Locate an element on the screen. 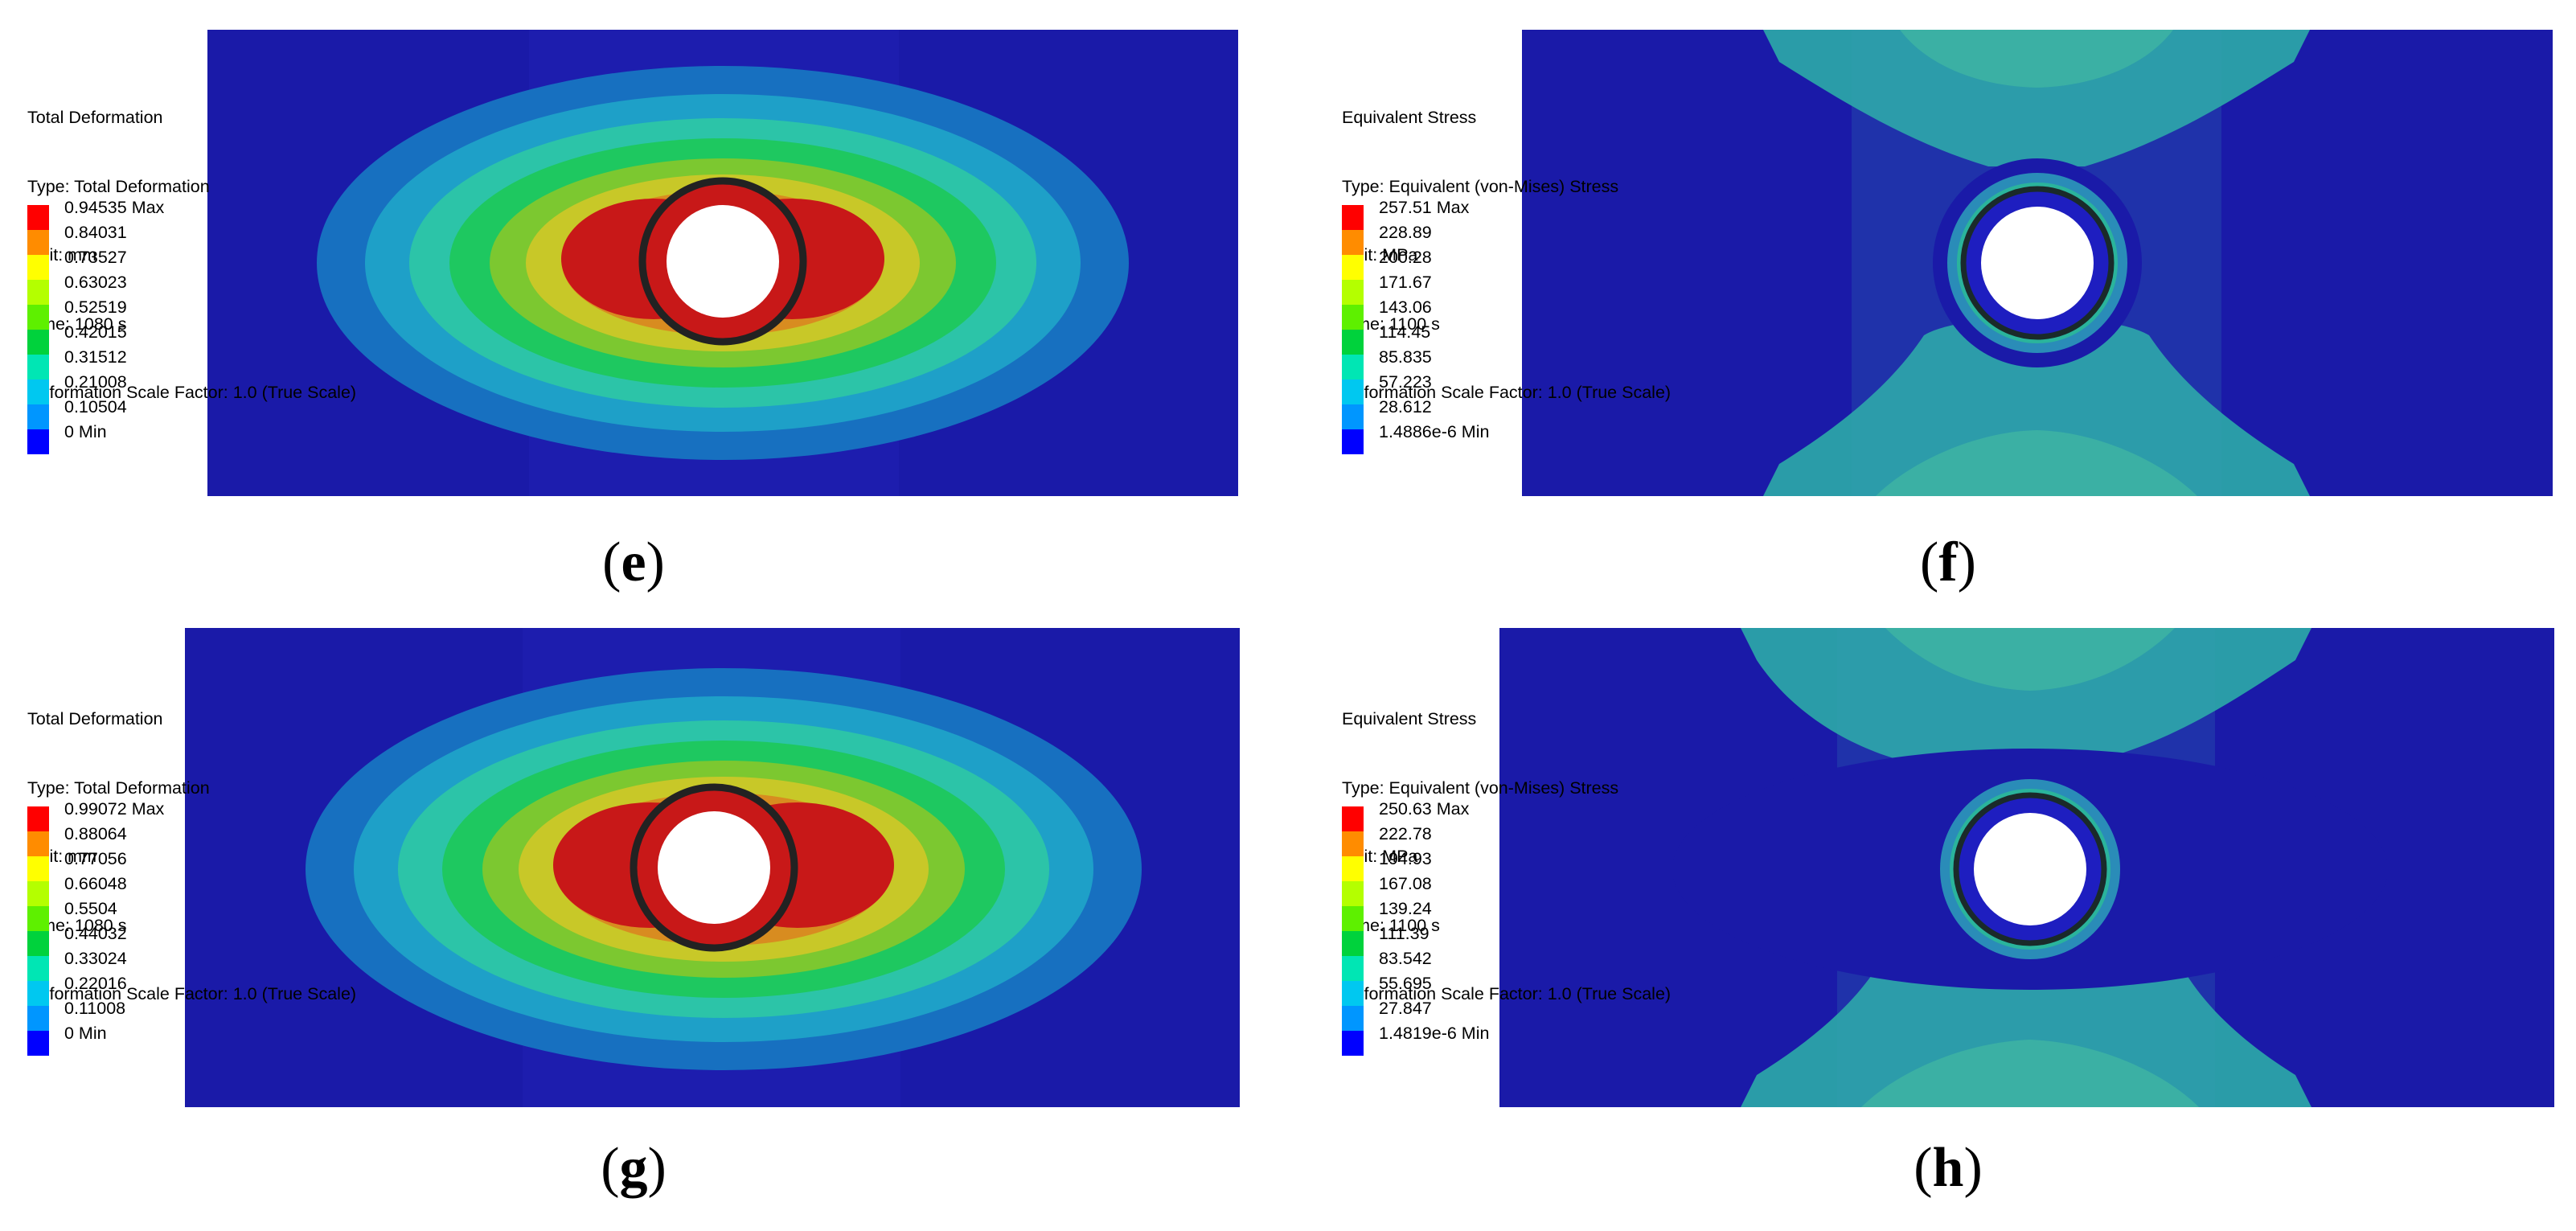 The width and height of the screenshot is (2576, 1231). legend-value: 0.42015 is located at coordinates (95, 332).